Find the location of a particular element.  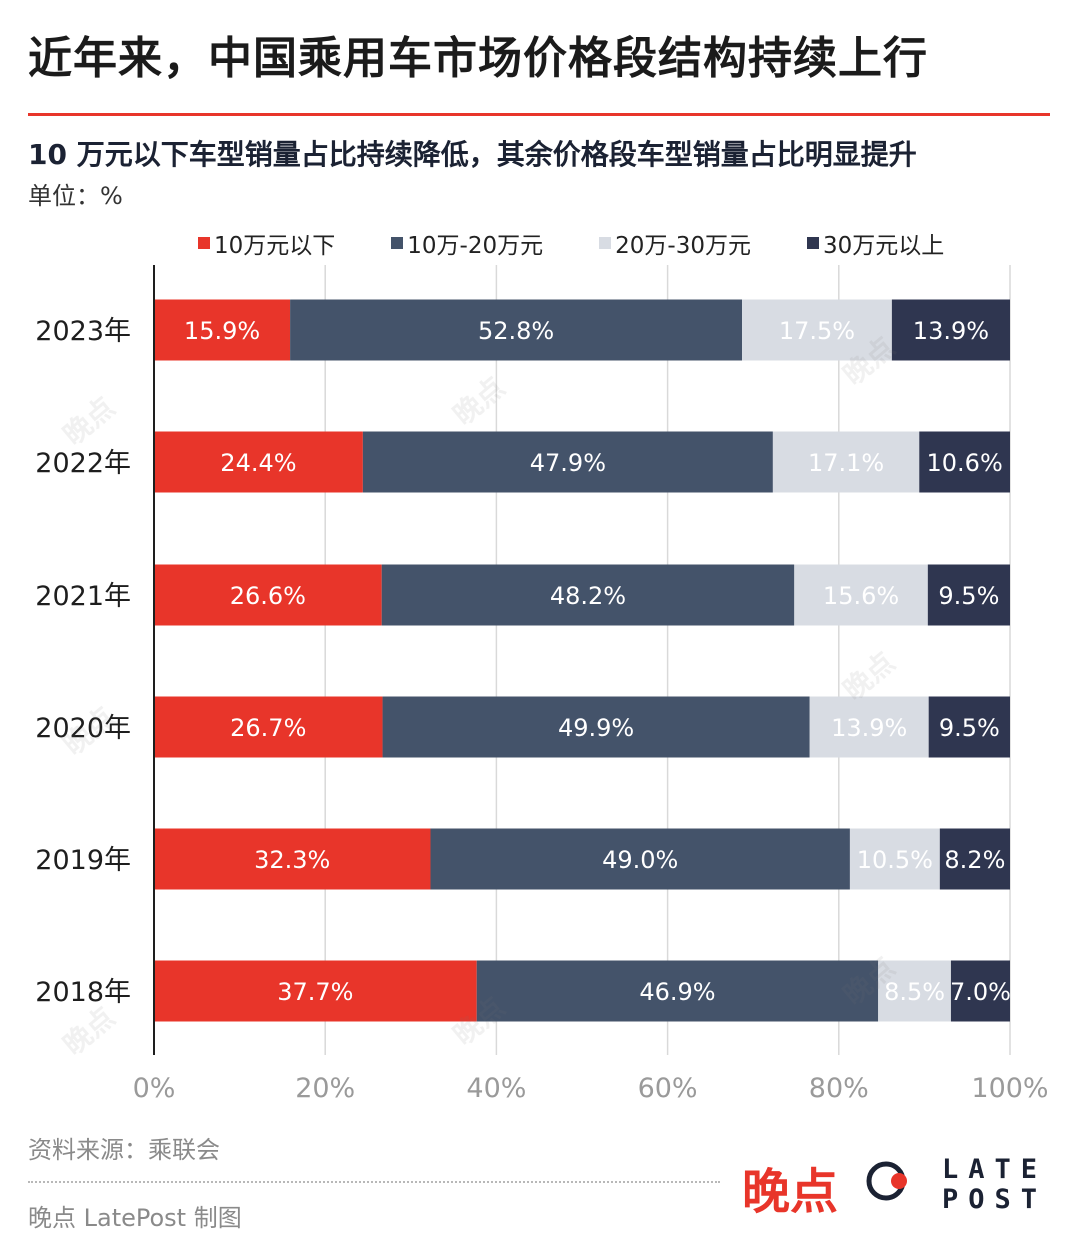

data-label: 15.9% is located at coordinates (222, 331).